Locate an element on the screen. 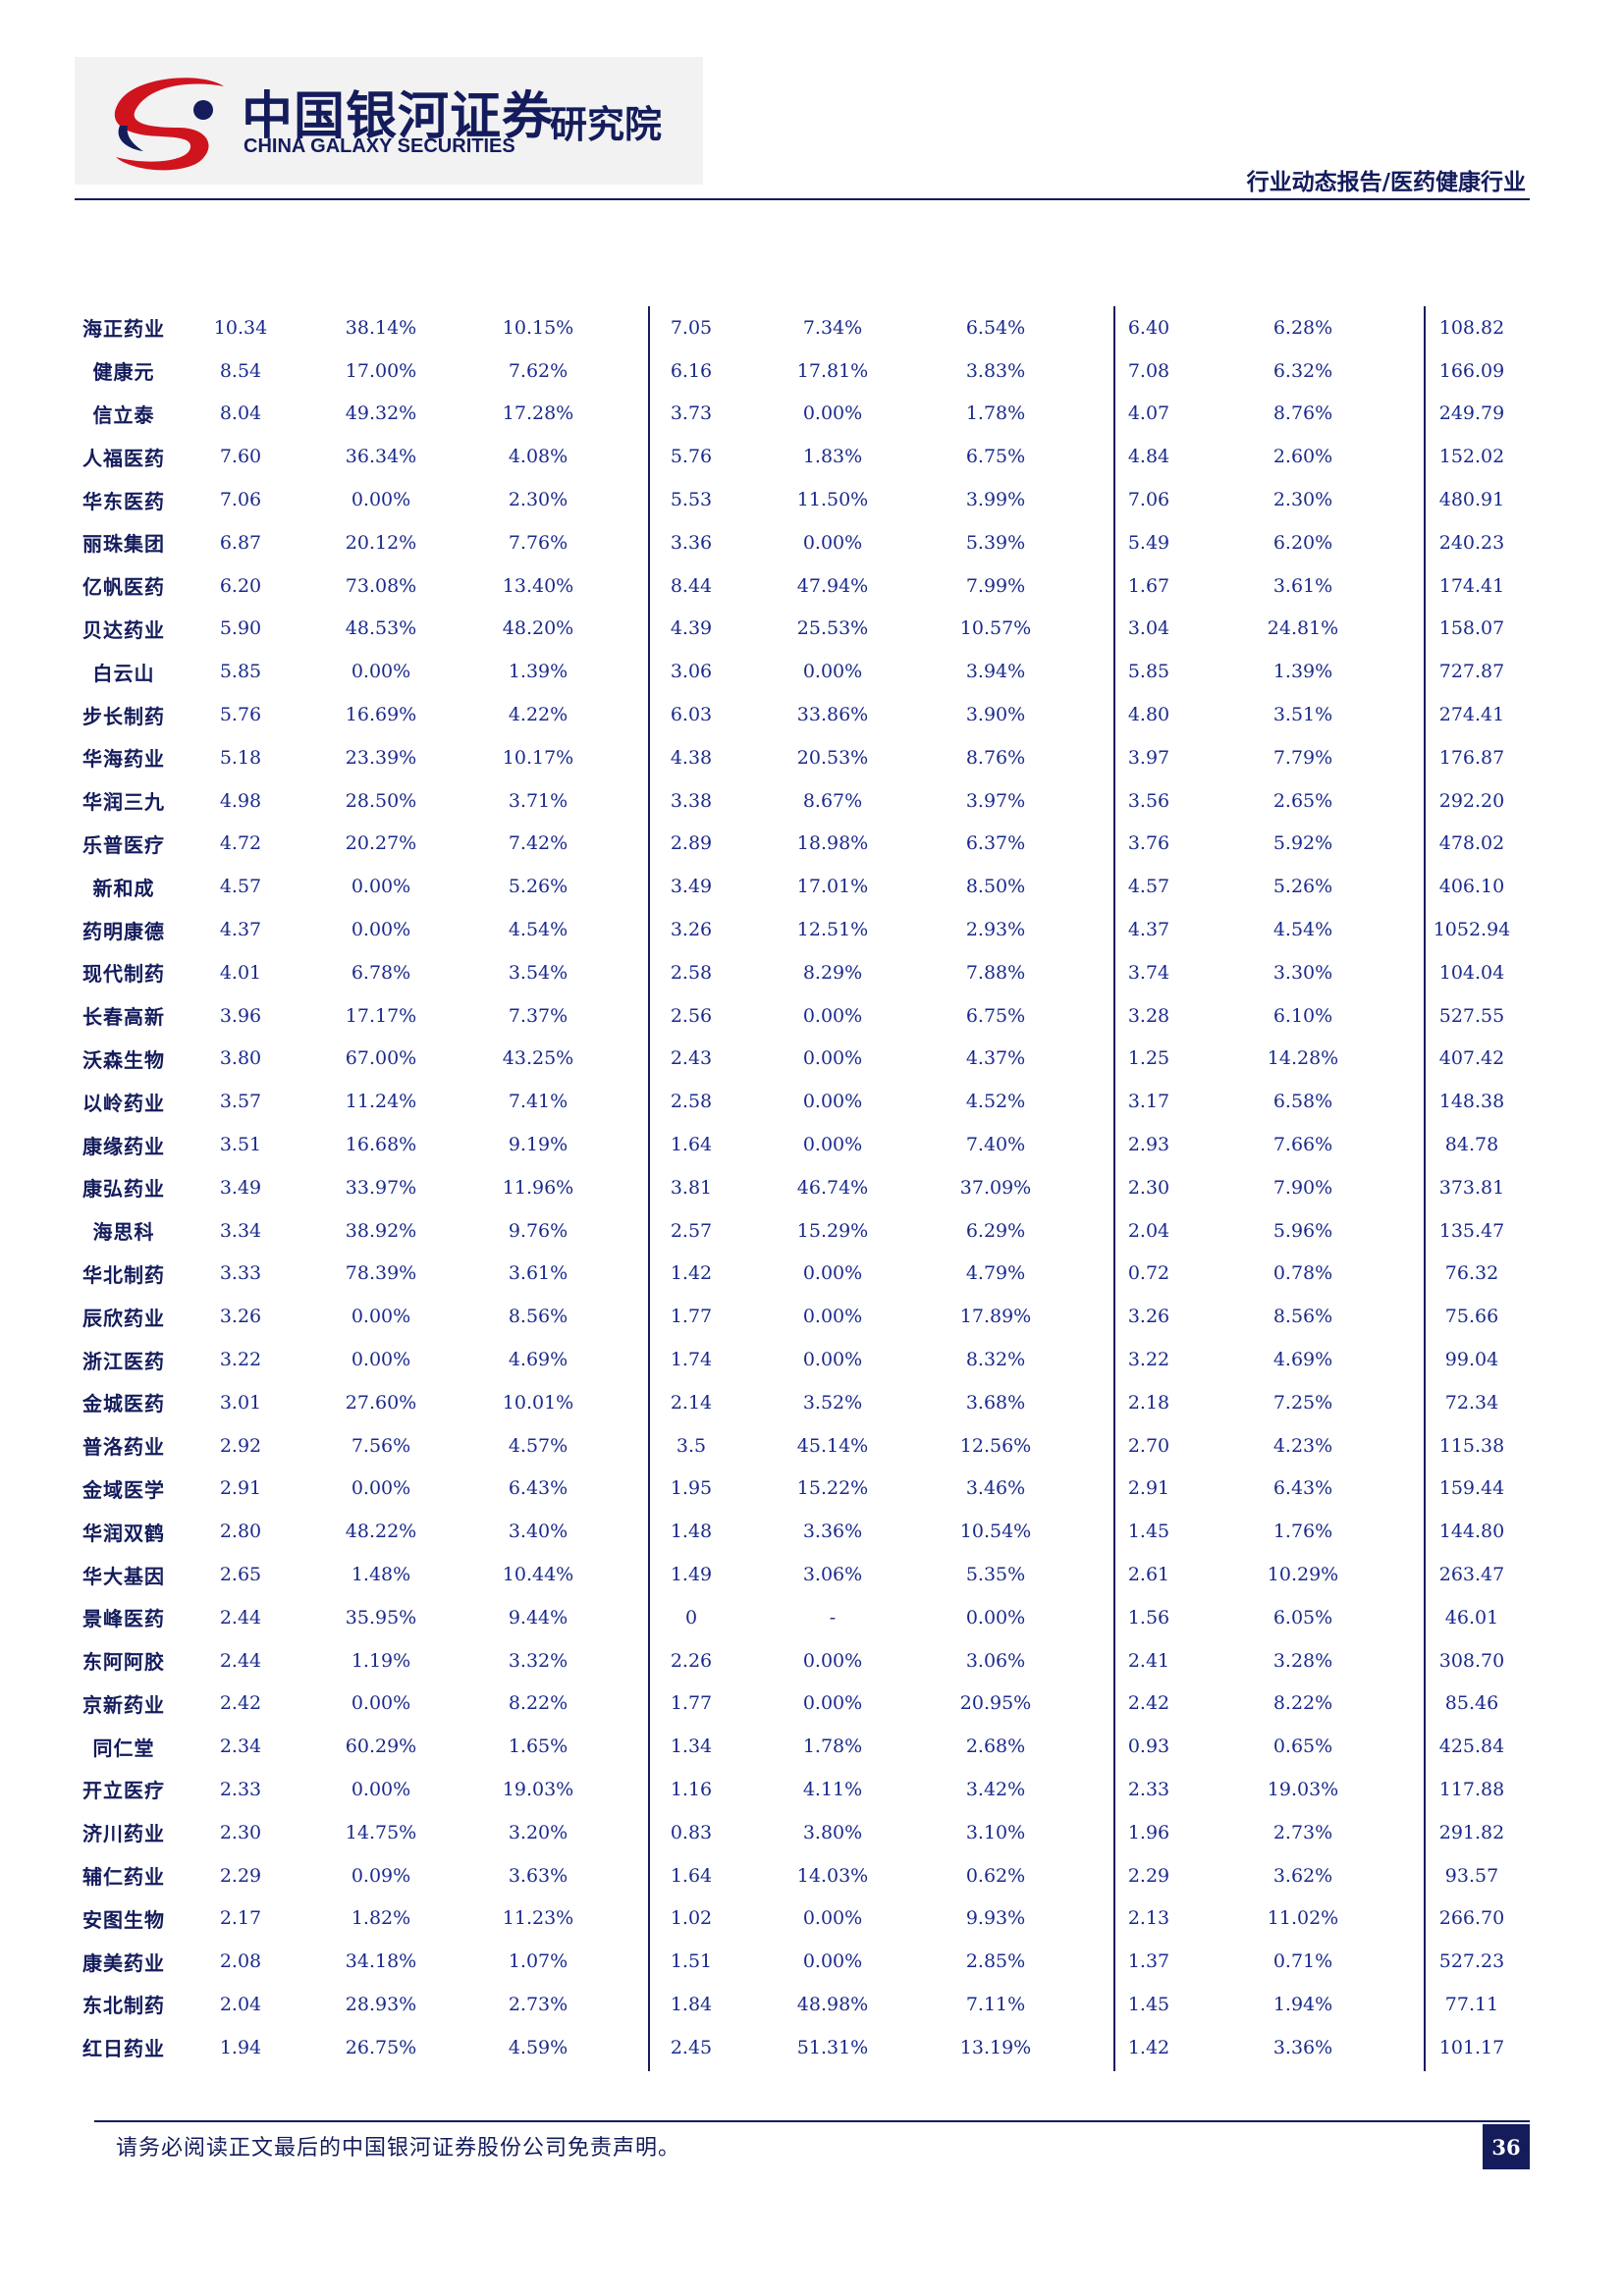 The height and width of the screenshot is (2296, 1624). table-cell: 6.87 is located at coordinates (240, 542).